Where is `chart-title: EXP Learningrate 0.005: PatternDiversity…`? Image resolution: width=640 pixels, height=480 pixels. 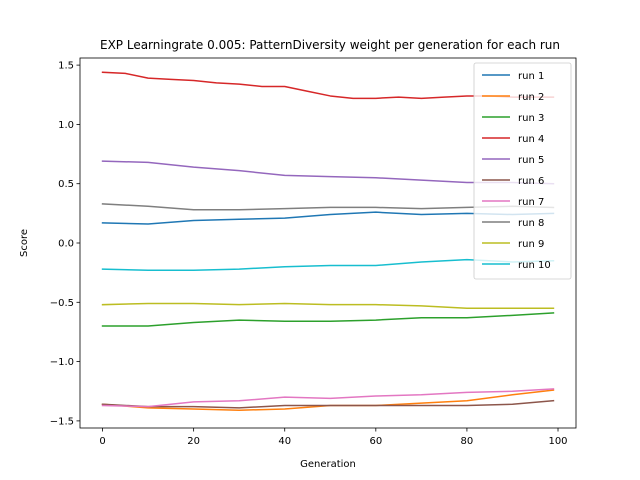
chart-title: EXP Learningrate 0.005: PatternDiversity… is located at coordinates (330, 45).